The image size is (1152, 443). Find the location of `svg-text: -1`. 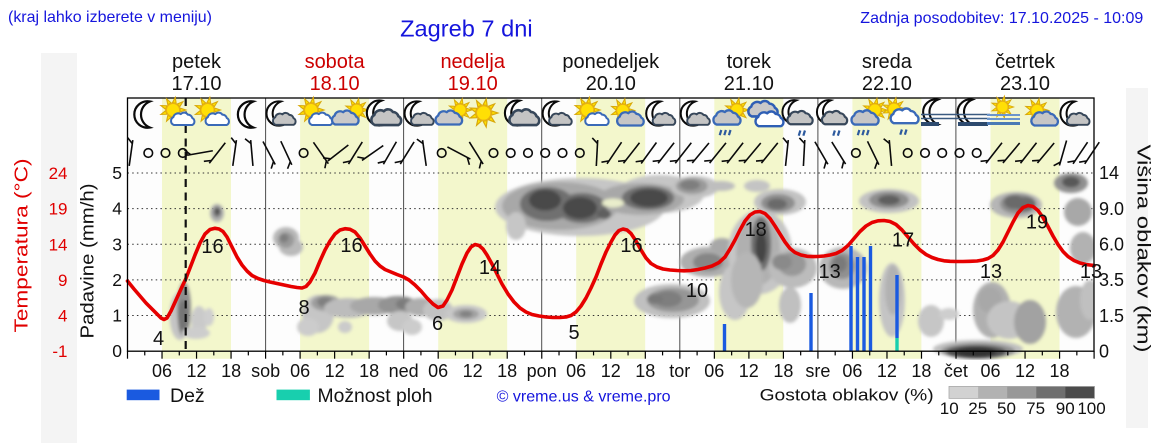

svg-text: -1 is located at coordinates (59, 351).